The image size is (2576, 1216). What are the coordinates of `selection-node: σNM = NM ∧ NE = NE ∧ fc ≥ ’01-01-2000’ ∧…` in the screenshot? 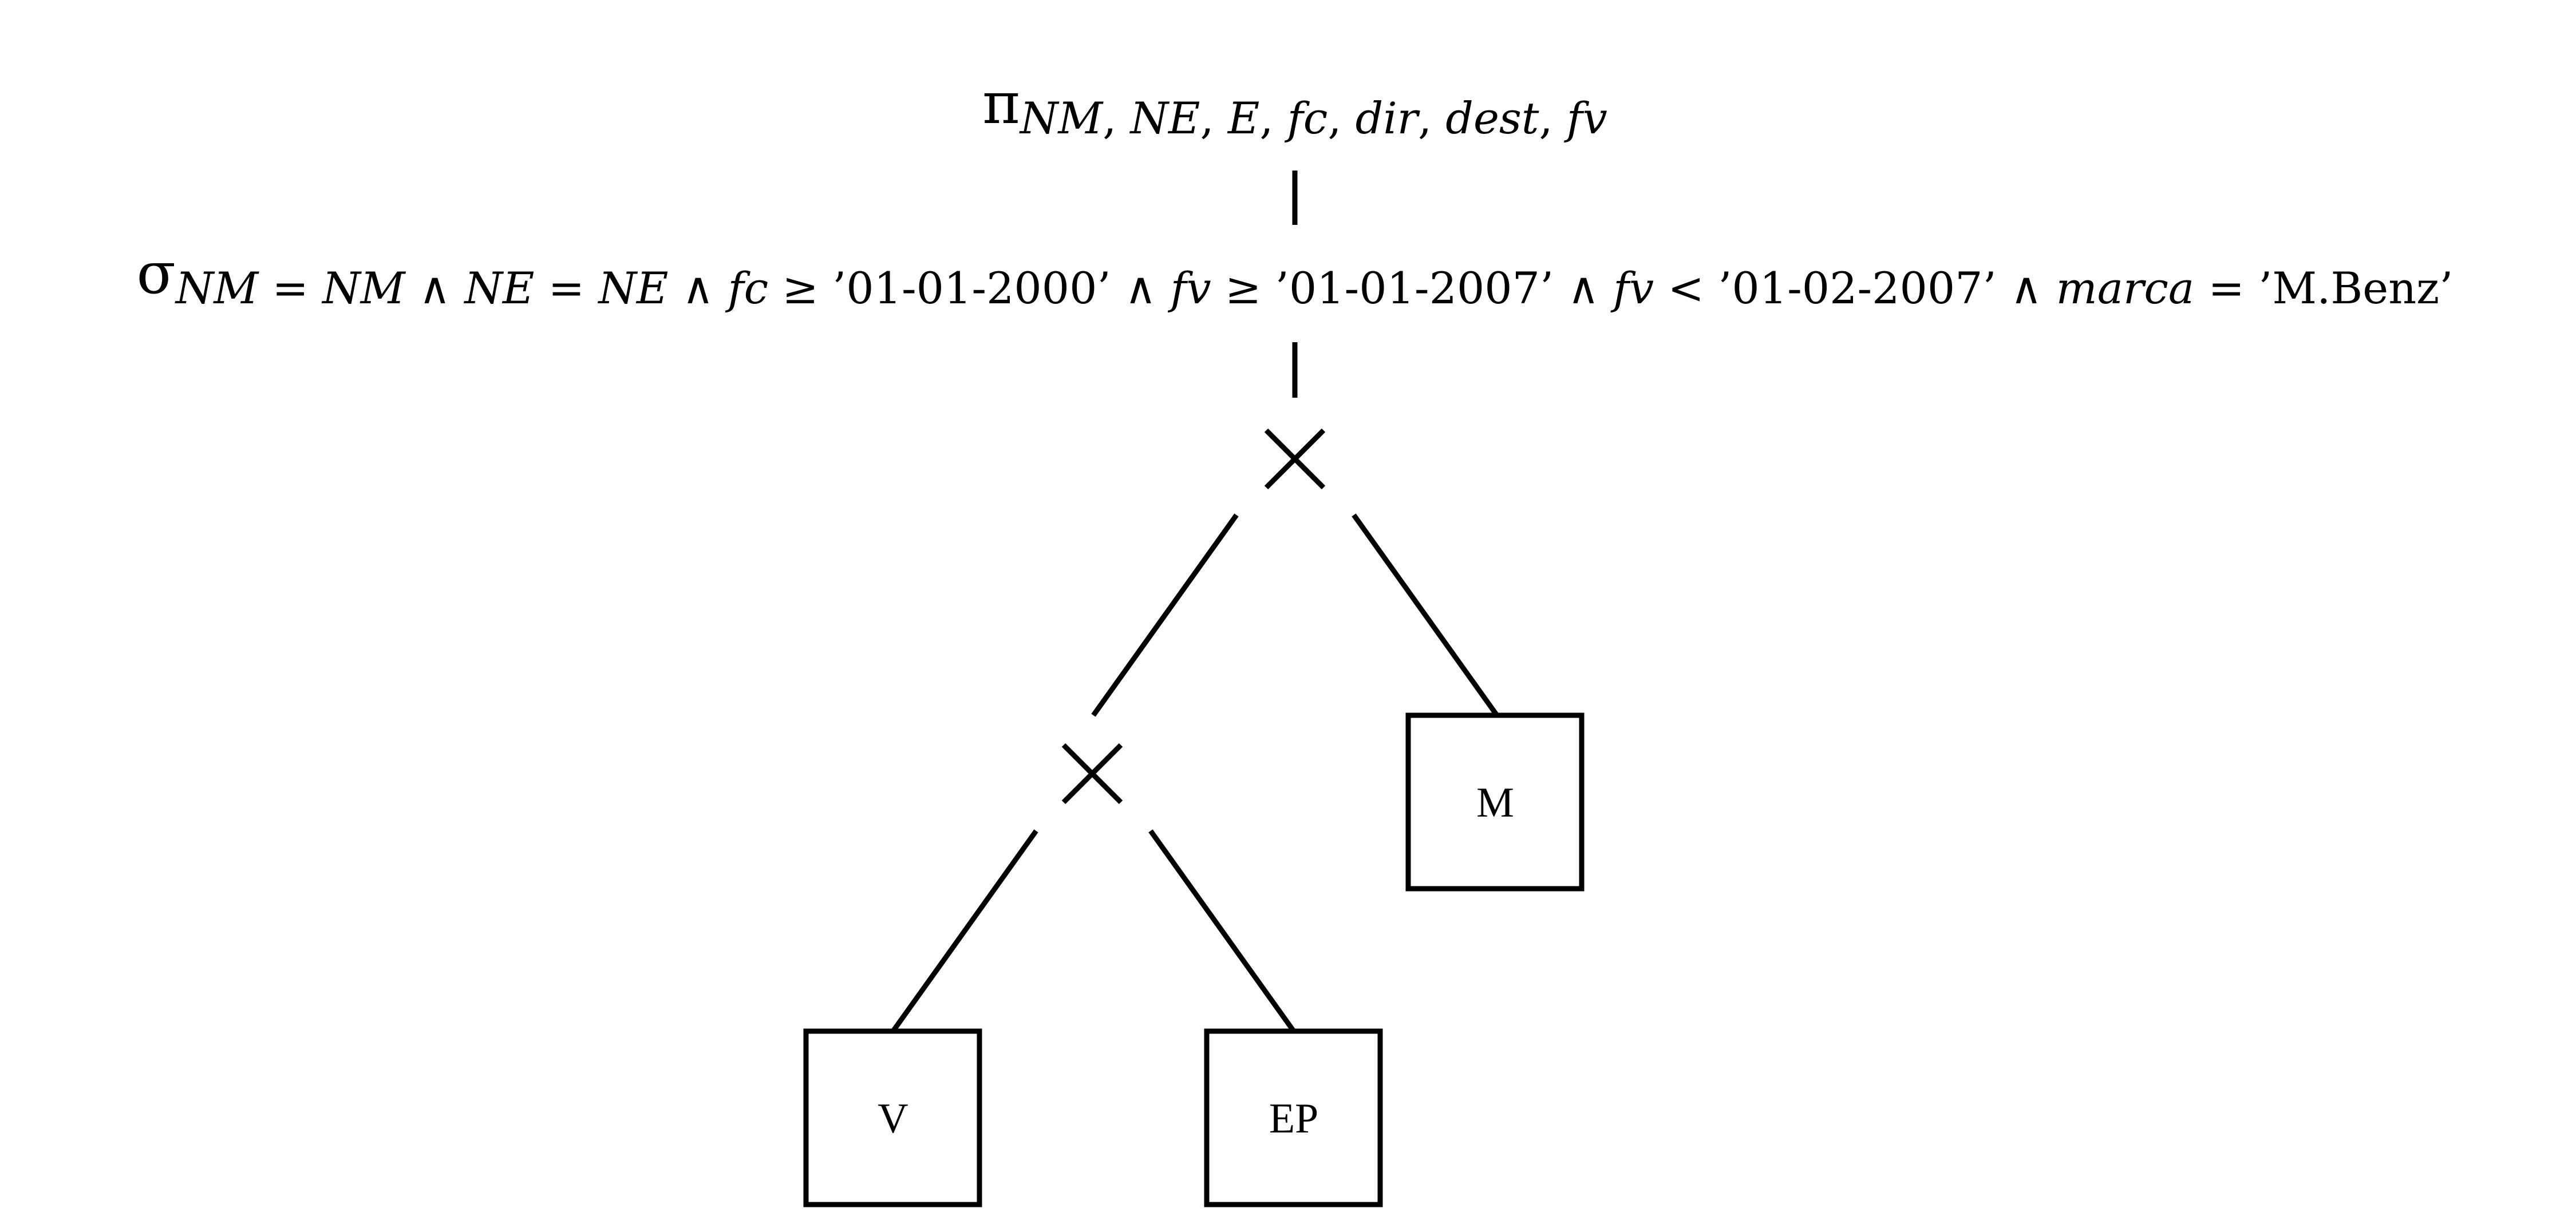 It's located at (1295, 277).